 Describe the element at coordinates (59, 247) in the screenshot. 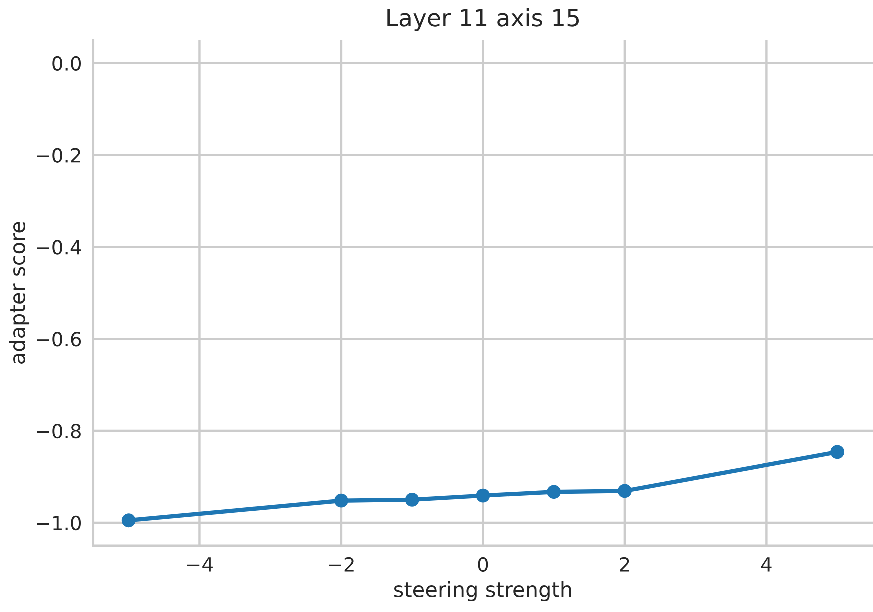

I see `y-tick-label: −0.4` at that location.